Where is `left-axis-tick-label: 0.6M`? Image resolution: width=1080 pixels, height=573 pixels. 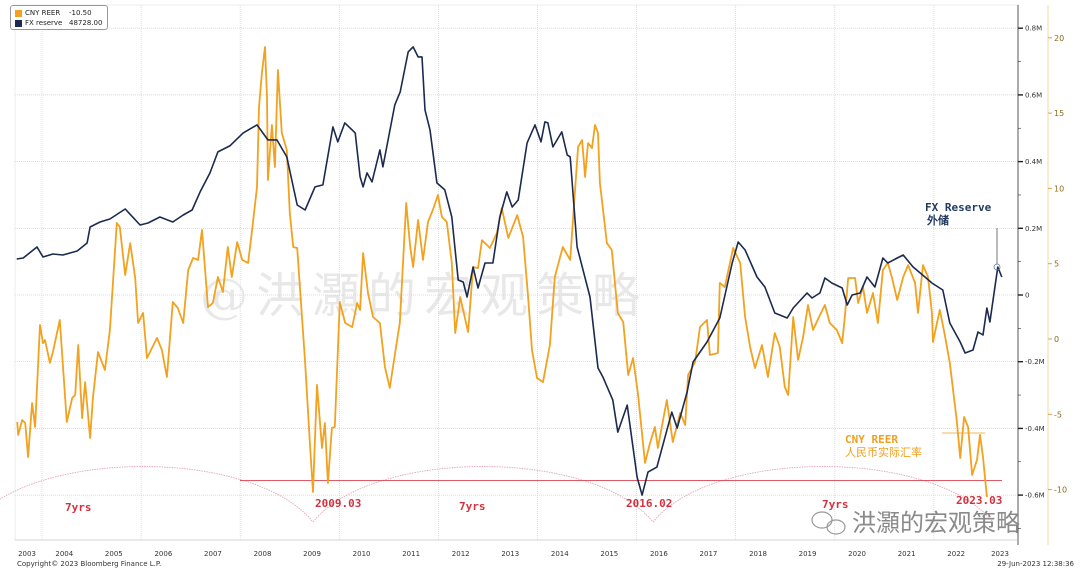
left-axis-tick-label: 0.6M is located at coordinates (1033, 95).